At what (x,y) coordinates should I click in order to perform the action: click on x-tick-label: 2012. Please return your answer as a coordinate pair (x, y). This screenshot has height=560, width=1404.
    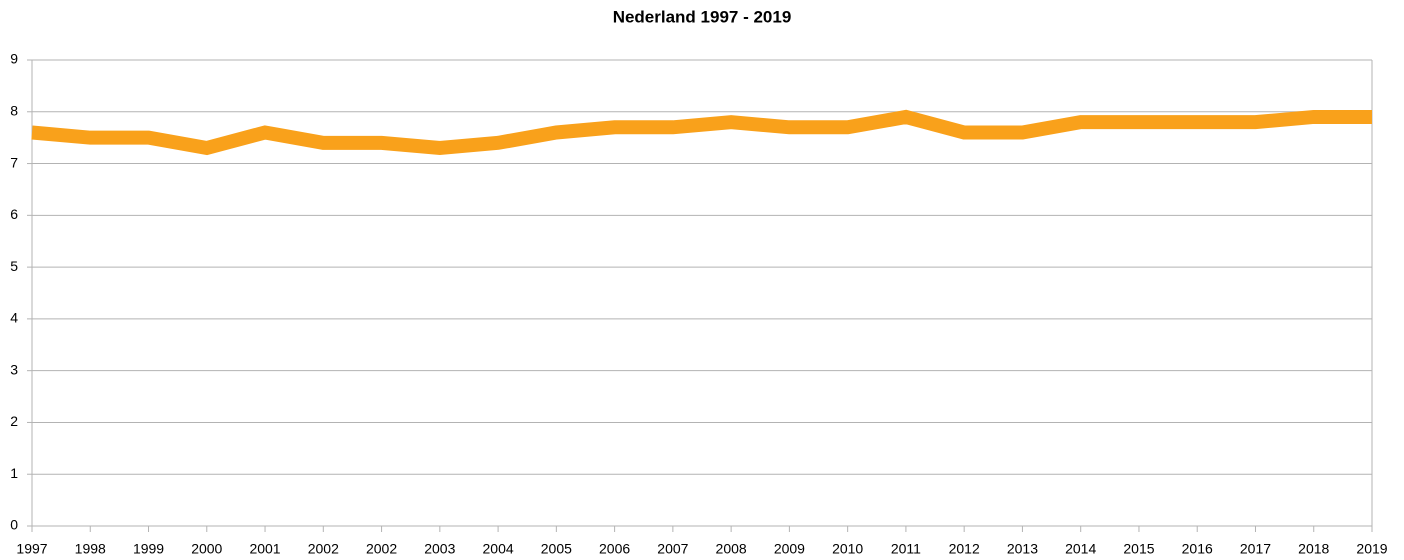
    Looking at the image, I should click on (964, 549).